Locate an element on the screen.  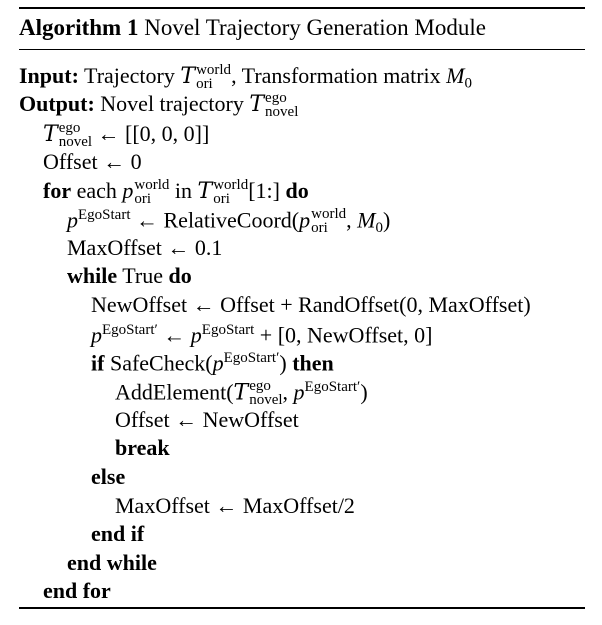
addelement-call: AddElement( is located at coordinates (174, 392).